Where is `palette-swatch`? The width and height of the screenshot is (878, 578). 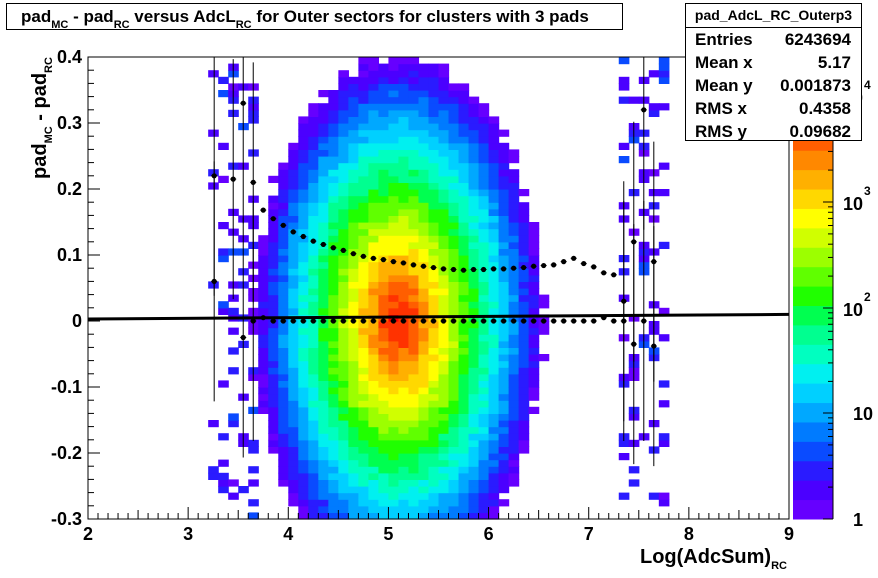 palette-swatch is located at coordinates (813, 373).